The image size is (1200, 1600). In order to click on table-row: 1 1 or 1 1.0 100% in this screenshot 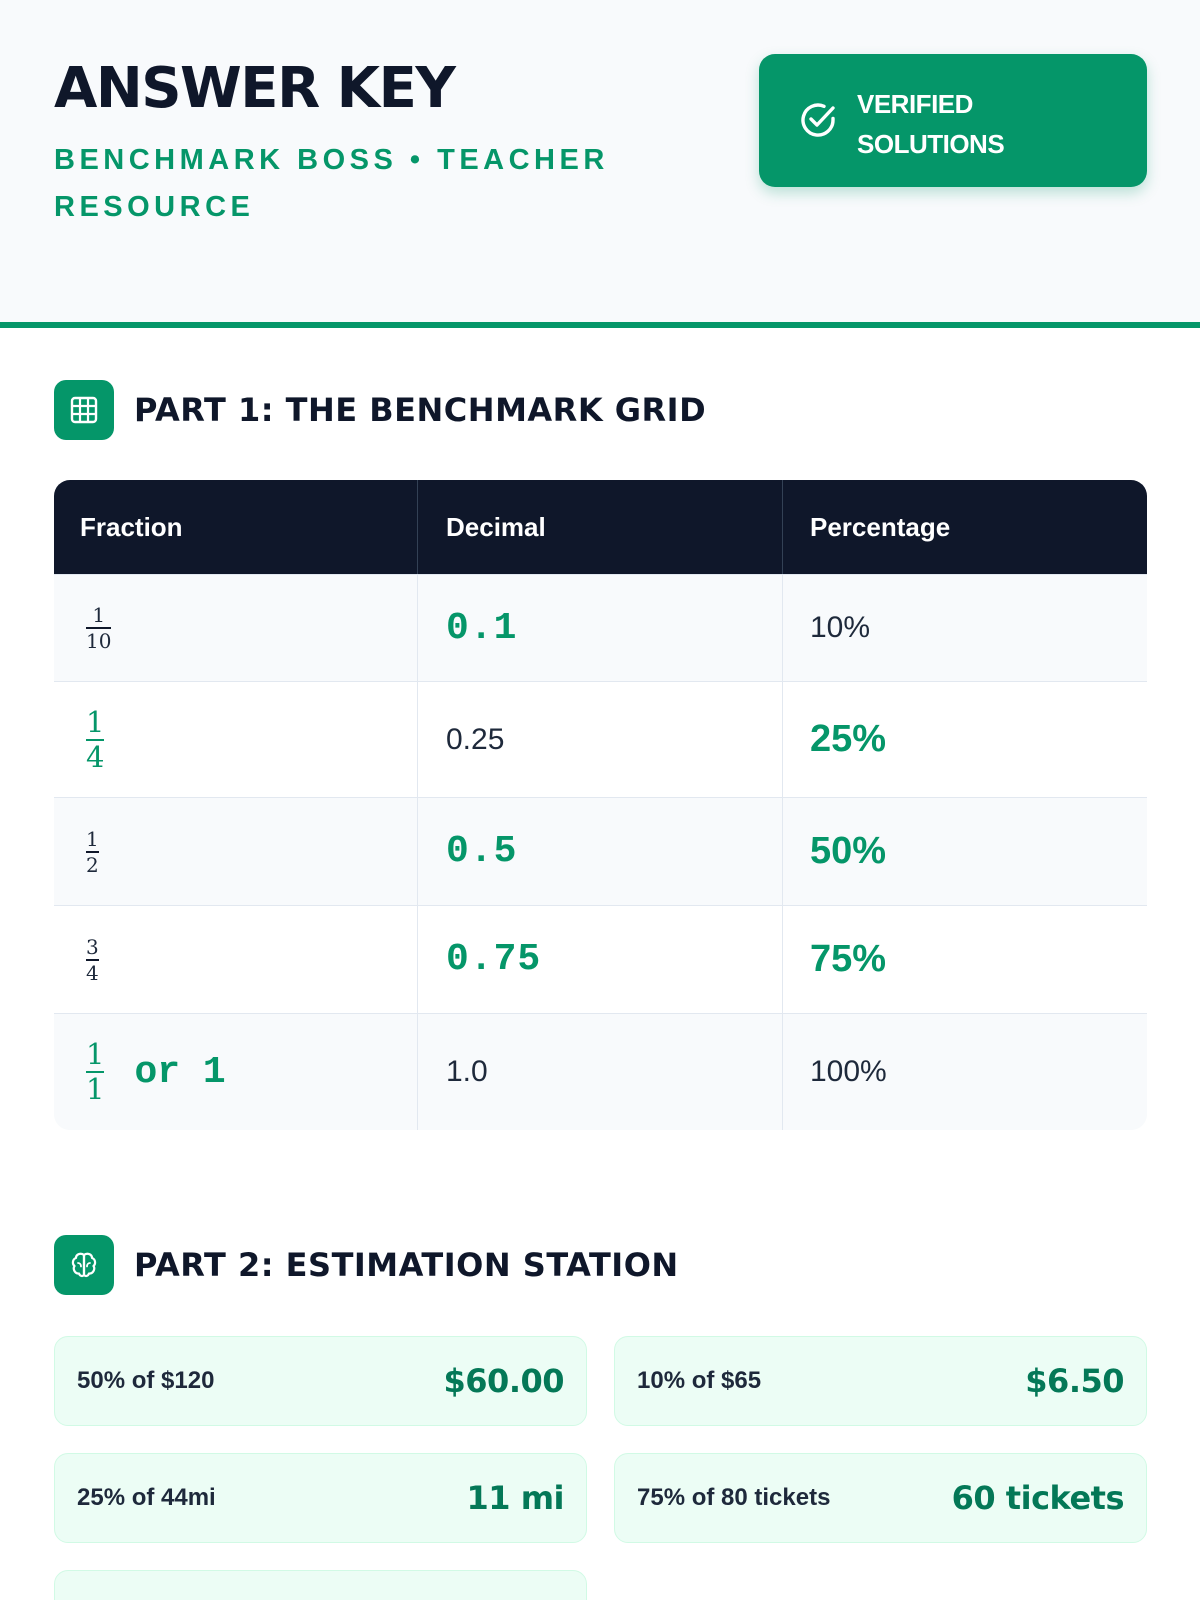, I will do `click(600, 1071)`.